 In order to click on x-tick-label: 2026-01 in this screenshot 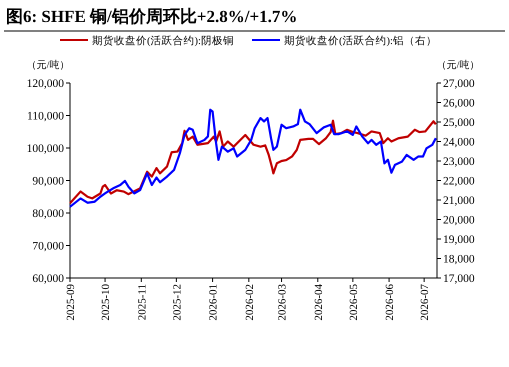, I will do `click(214, 302)`.